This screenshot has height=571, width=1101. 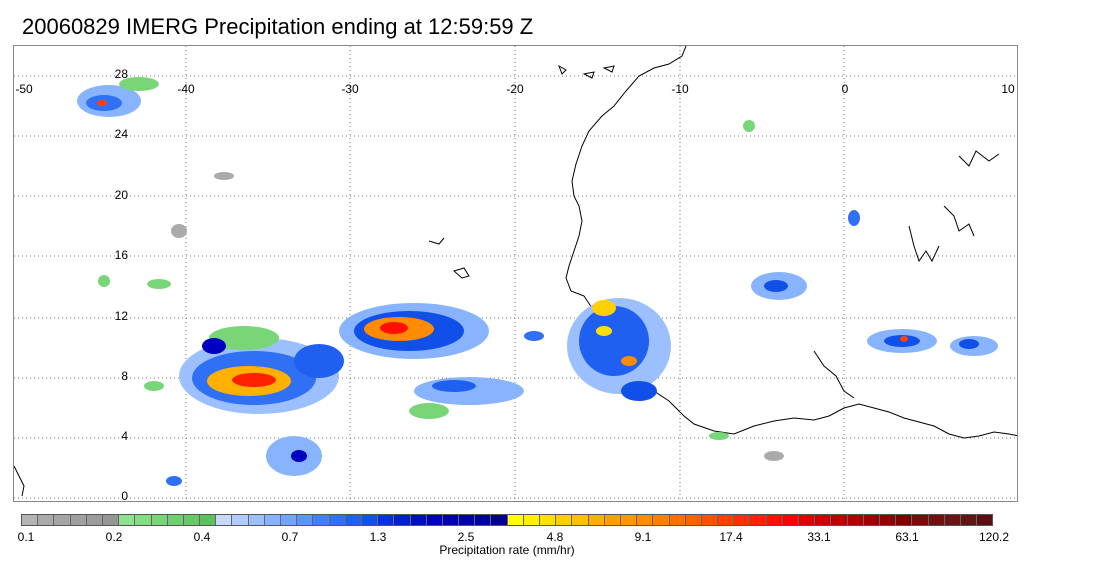 What do you see at coordinates (121, 195) in the screenshot?
I see `lat-label: 20` at bounding box center [121, 195].